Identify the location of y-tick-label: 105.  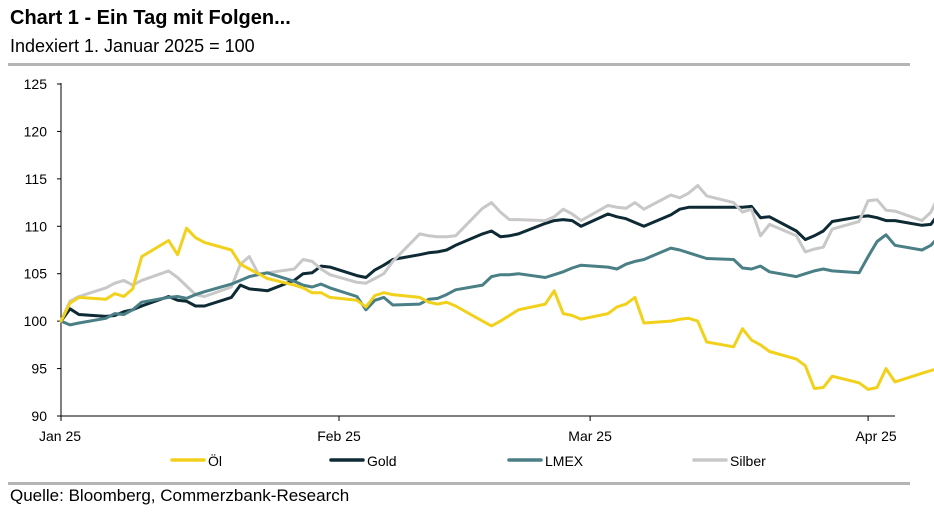
(36, 274).